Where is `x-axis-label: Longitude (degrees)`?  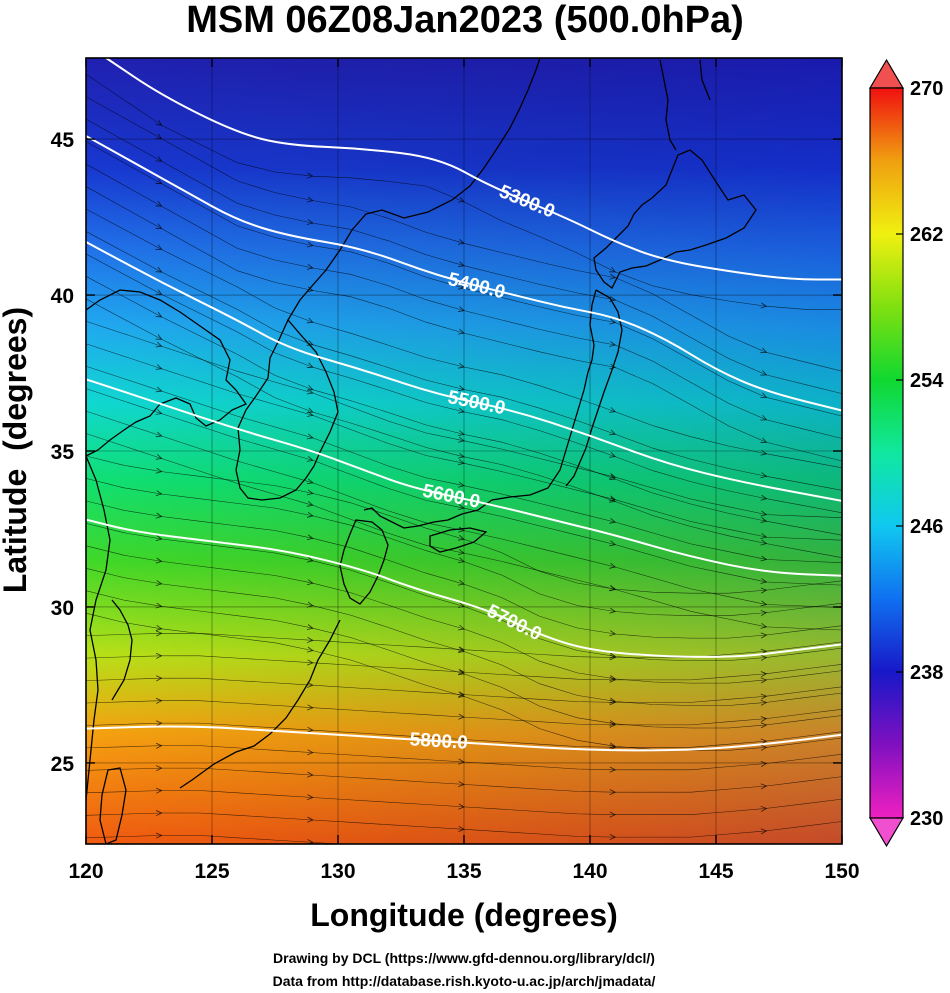
x-axis-label: Longitude (degrees) is located at coordinates (464, 915).